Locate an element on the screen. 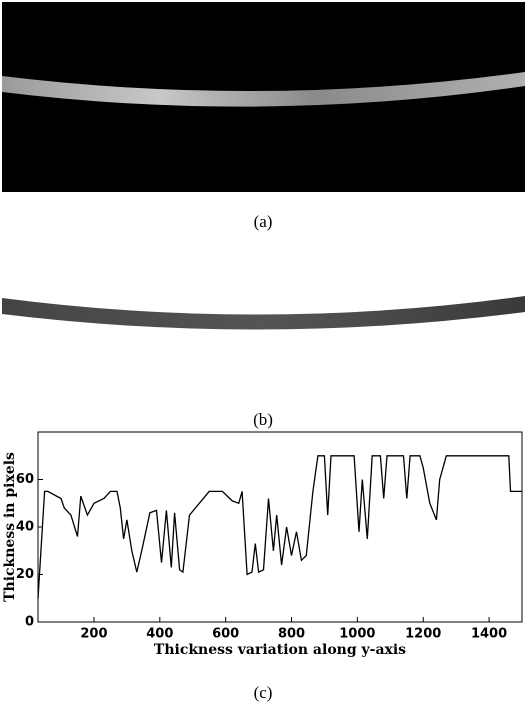  y-tick-label: 20 is located at coordinates (25, 574).